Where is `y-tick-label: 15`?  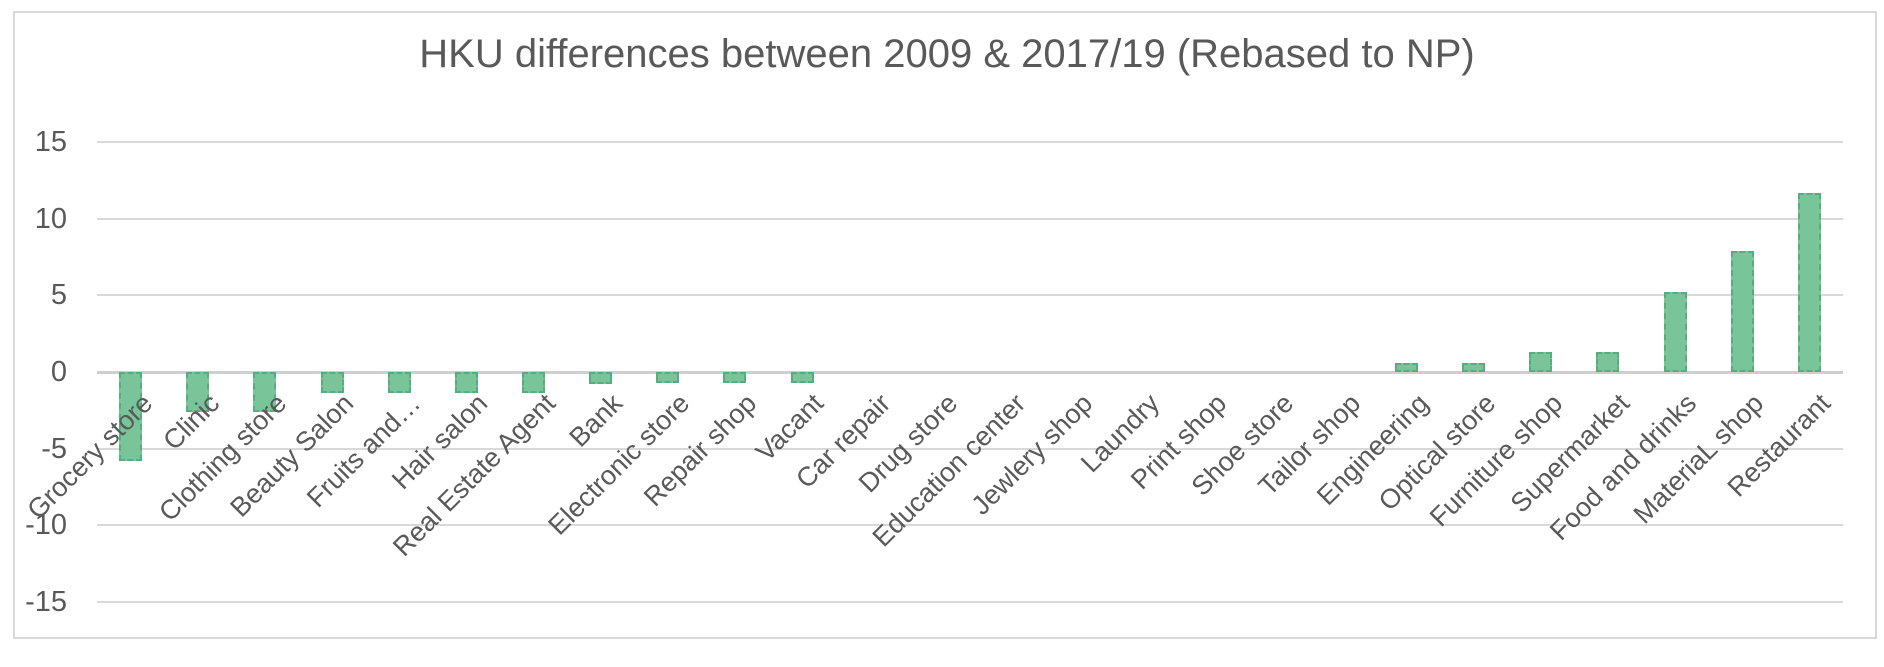
y-tick-label: 15 is located at coordinates (50, 142).